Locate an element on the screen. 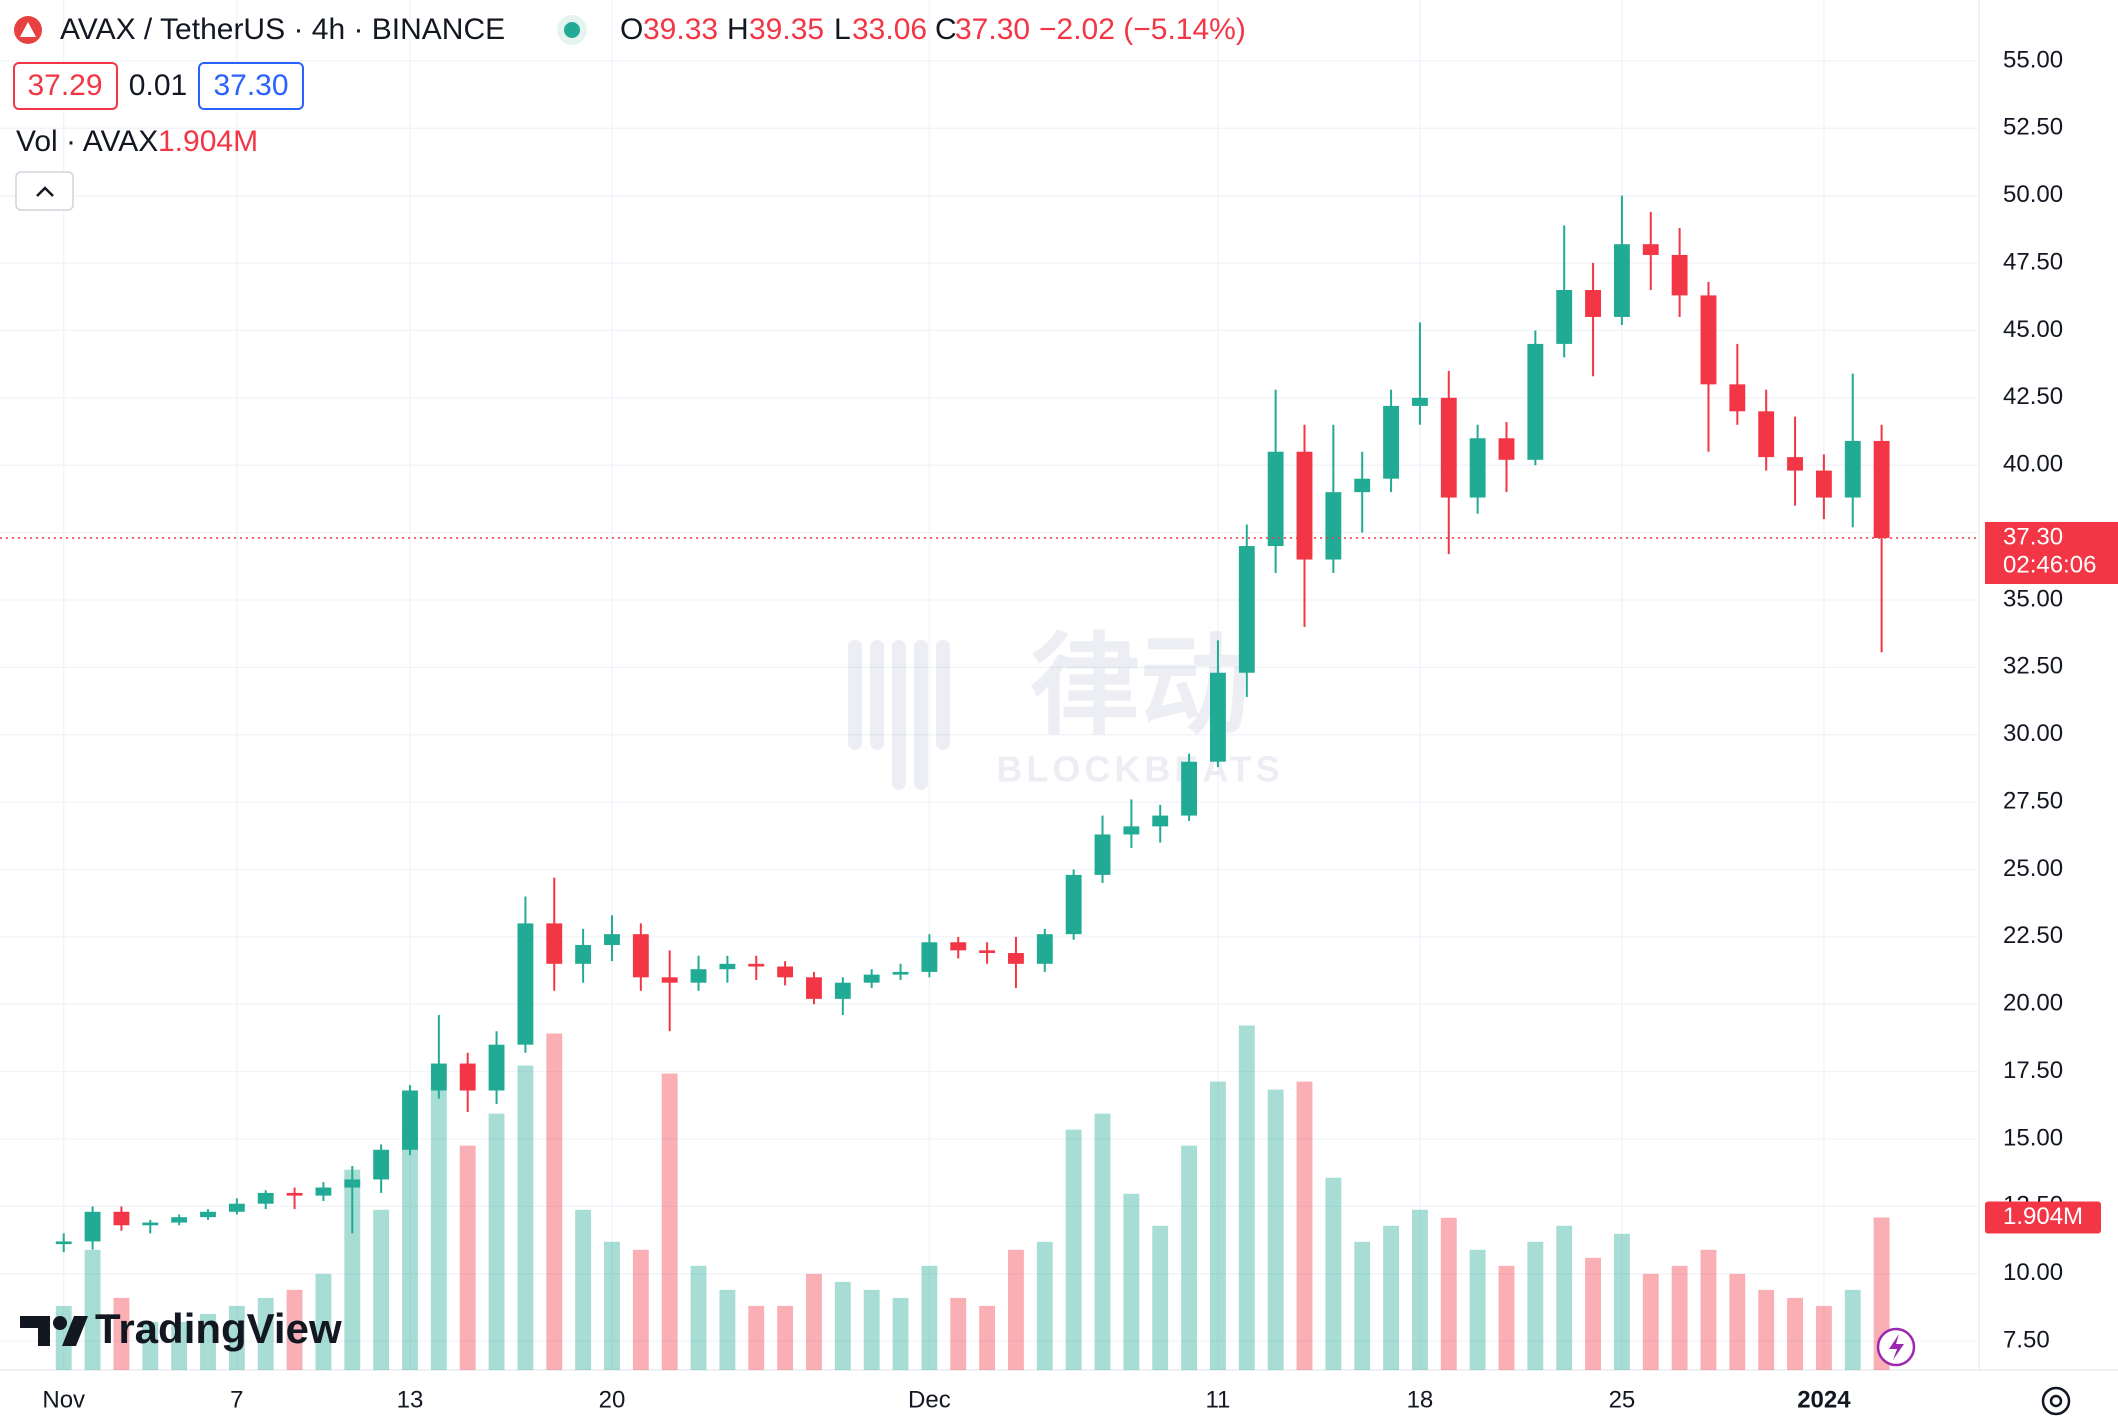  y-tick-label: 27.50 is located at coordinates (2033, 800).